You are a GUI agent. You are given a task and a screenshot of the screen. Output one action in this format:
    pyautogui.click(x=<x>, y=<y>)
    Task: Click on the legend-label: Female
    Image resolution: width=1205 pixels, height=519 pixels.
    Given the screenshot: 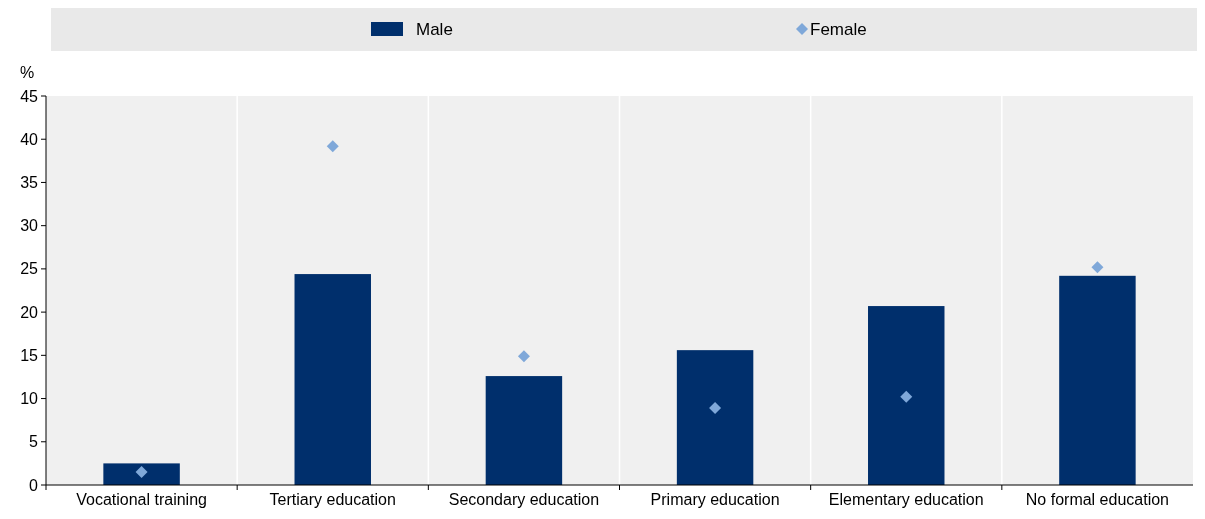 What is the action you would take?
    pyautogui.click(x=838, y=29)
    